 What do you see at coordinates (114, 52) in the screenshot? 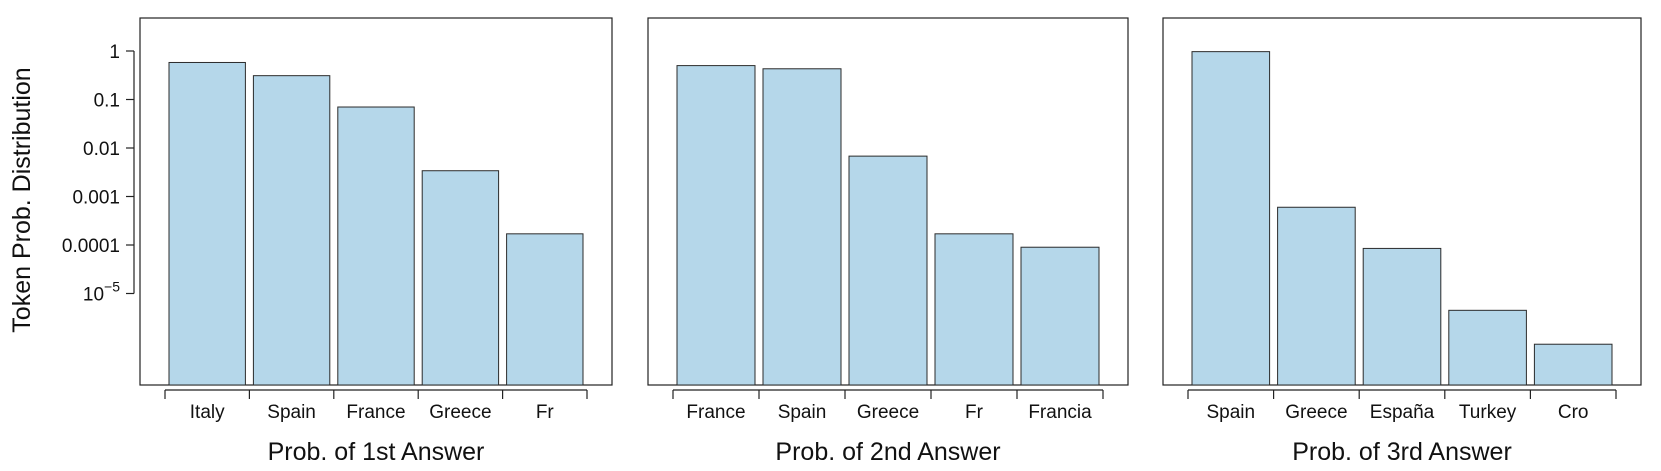
I see `y-tick-label: 1` at bounding box center [114, 52].